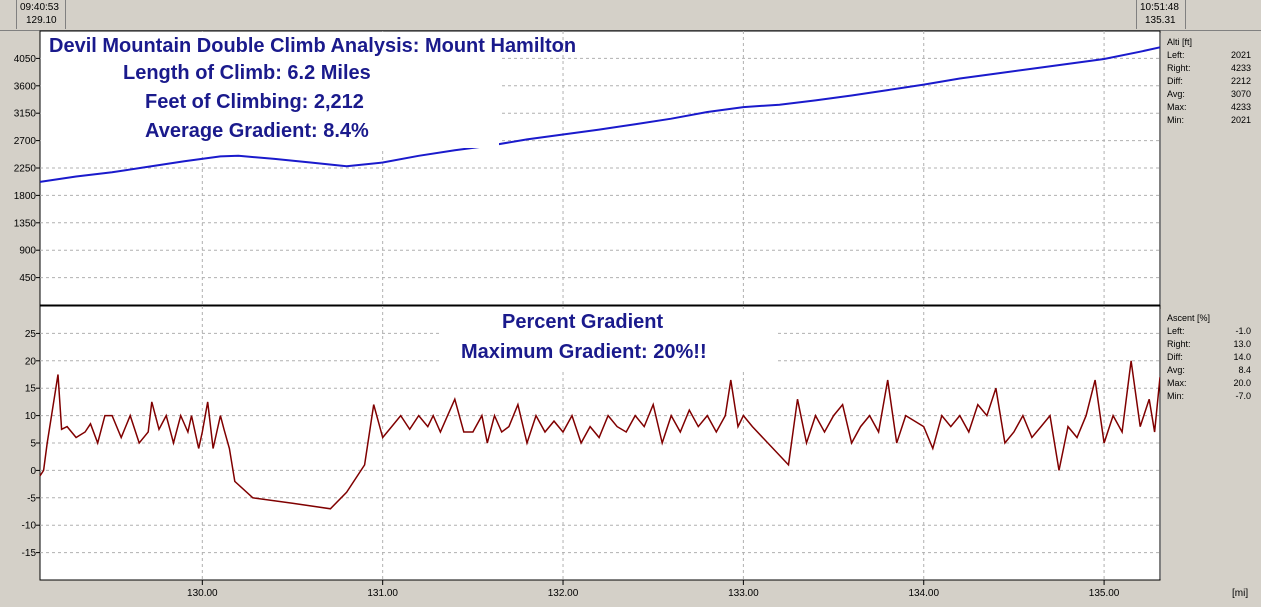 Image resolution: width=1261 pixels, height=607 pixels. I want to click on x-tick-label: 132.00, so click(563, 593).